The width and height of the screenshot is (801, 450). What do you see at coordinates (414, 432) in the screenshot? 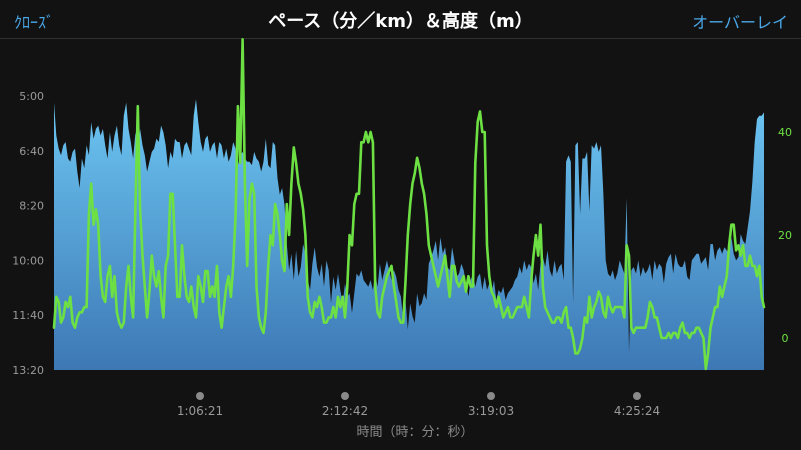
I see `x-axis-label: 時間（時：分：秒）` at bounding box center [414, 432].